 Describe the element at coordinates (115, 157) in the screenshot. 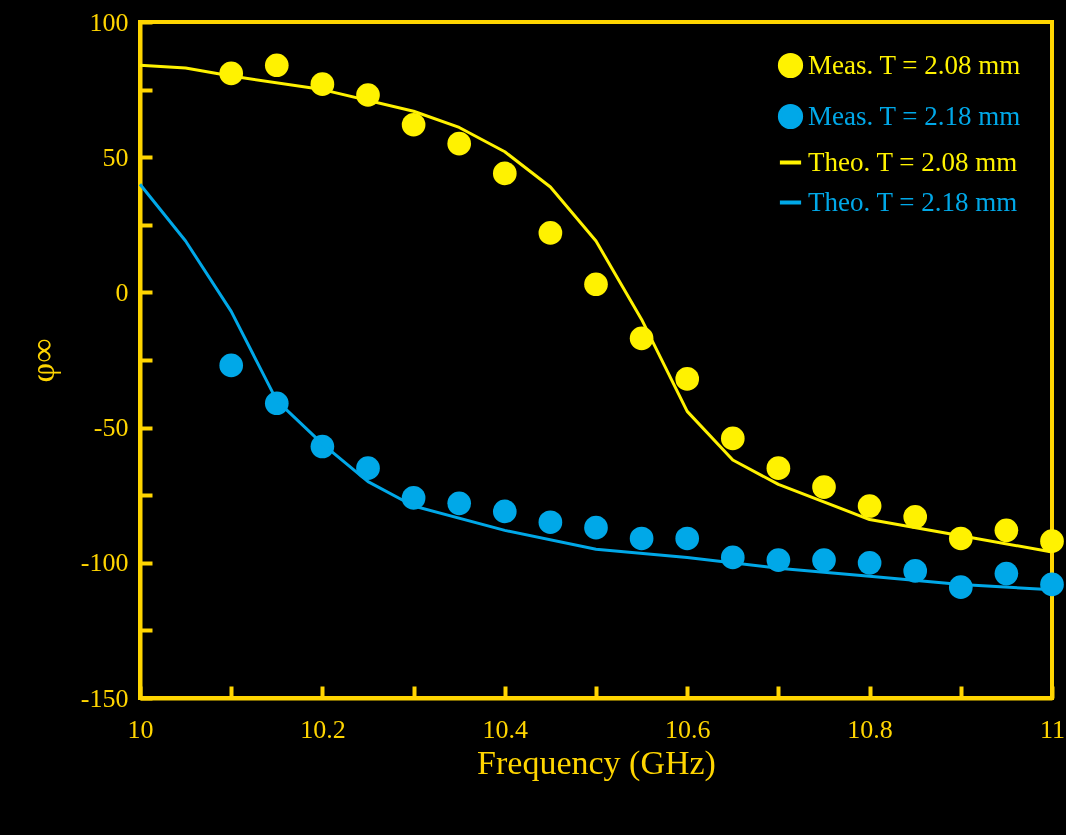

I see `y-tick-label: 50` at that location.